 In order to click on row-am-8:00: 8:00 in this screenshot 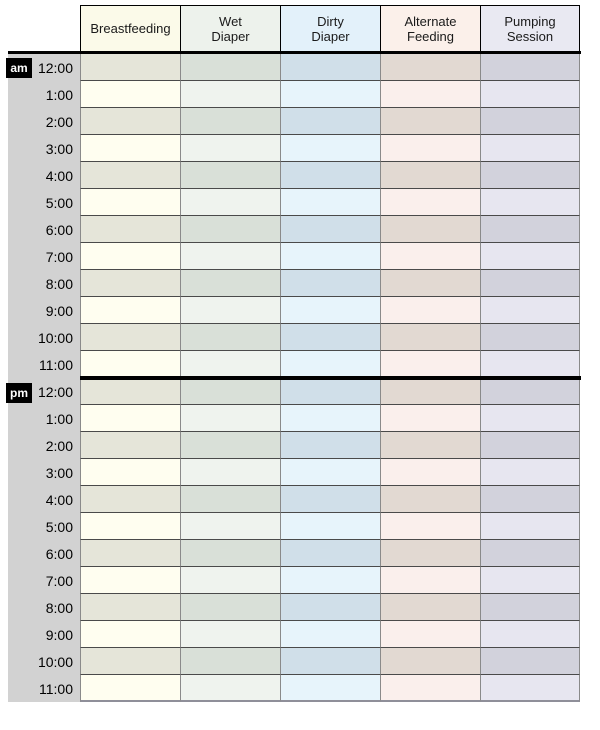, I will do `click(294, 283)`.